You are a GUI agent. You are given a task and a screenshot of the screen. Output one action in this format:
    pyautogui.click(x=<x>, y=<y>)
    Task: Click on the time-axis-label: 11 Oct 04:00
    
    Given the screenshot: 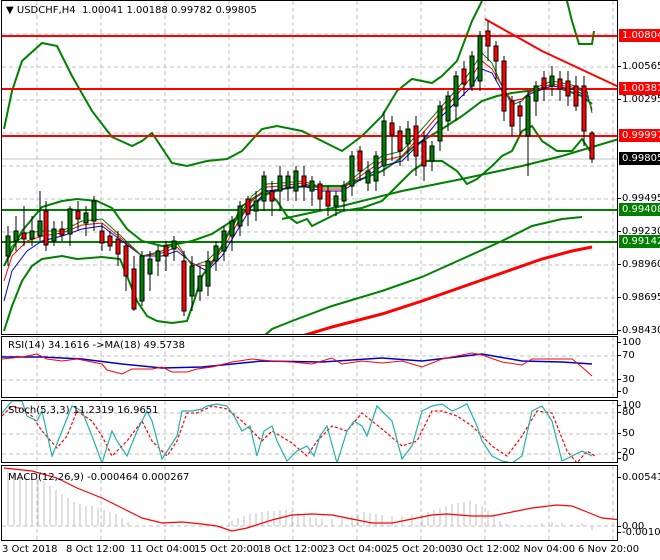 What is the action you would take?
    pyautogui.click(x=163, y=549)
    